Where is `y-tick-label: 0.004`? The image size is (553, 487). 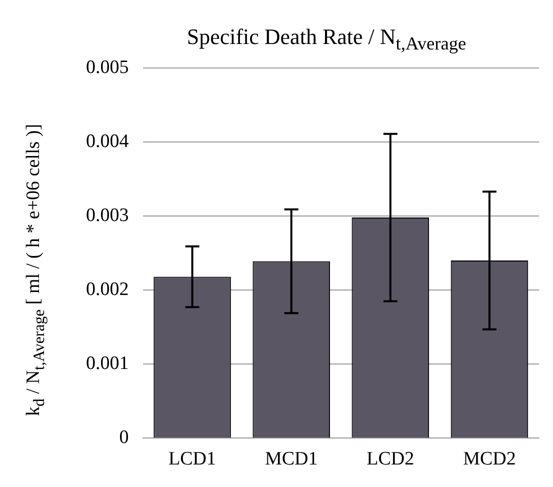
y-tick-label: 0.004 is located at coordinates (108, 141).